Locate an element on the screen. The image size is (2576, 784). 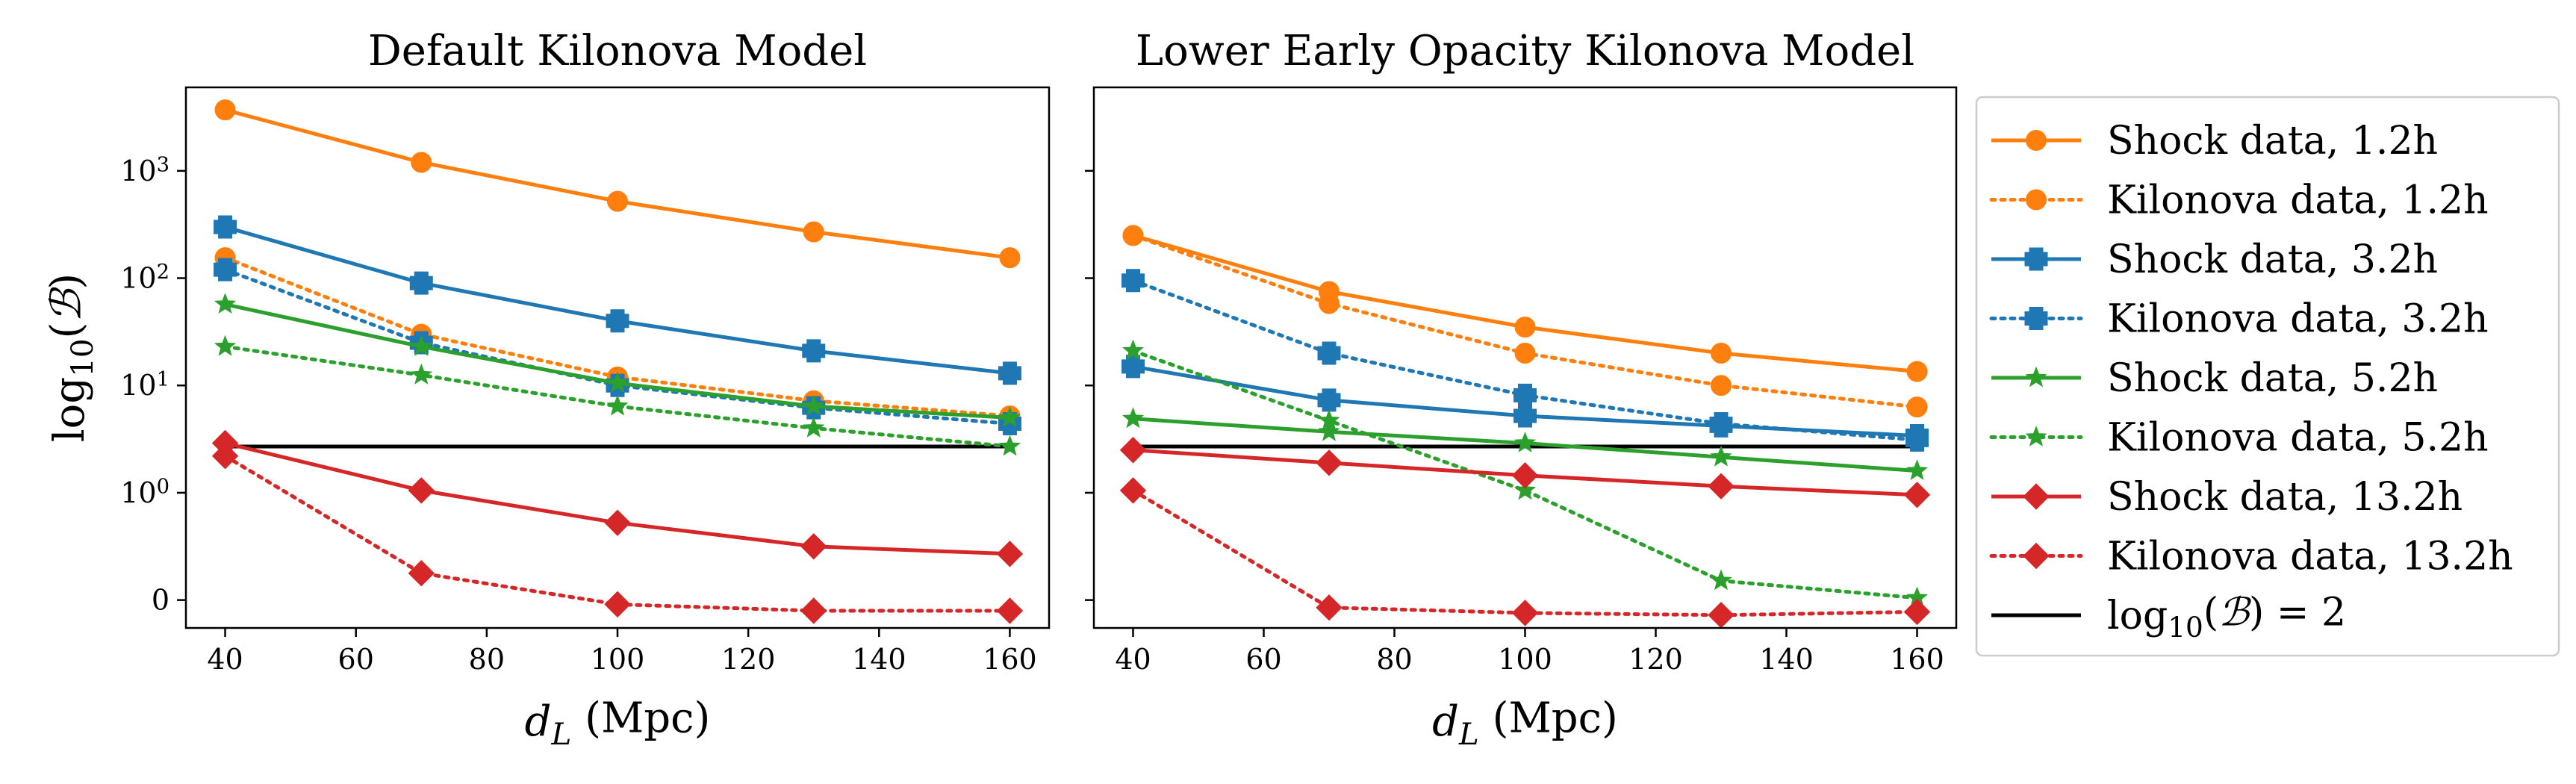
panel-title: Lower Early Opacity Kilonova Model is located at coordinates (1525, 51).